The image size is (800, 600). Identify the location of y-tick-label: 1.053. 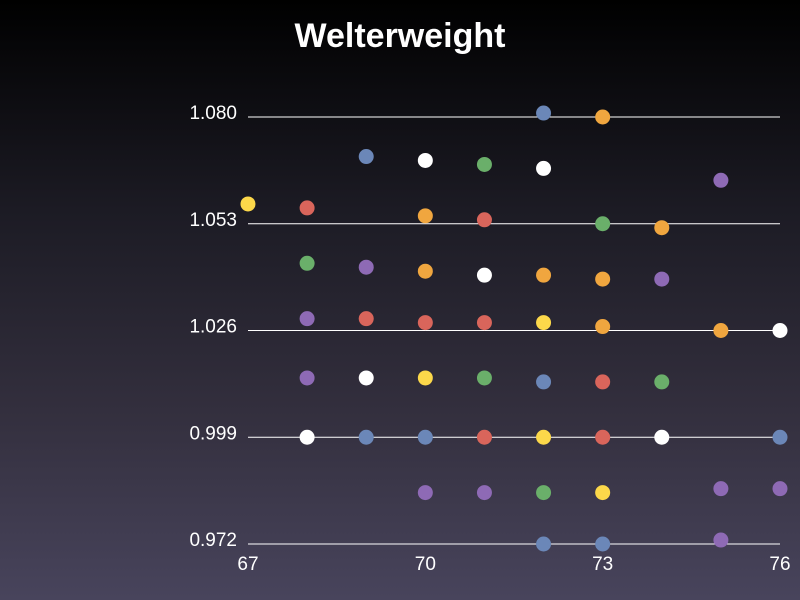
(213, 220).